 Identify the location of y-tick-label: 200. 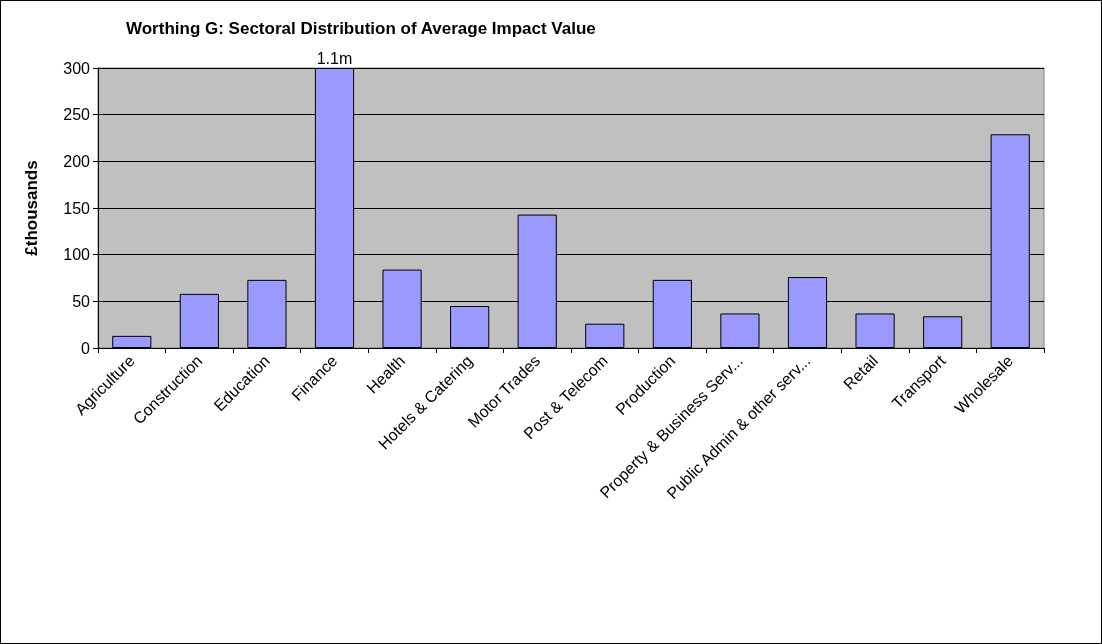
(77, 161).